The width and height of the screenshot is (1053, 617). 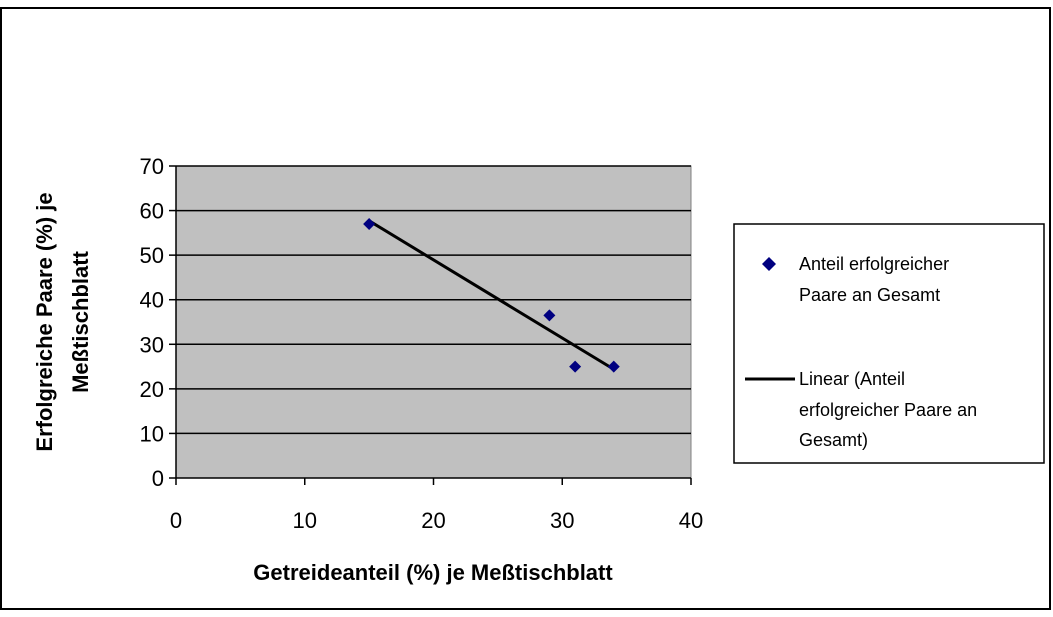 I want to click on x-tick-label: 30, so click(x=562, y=520).